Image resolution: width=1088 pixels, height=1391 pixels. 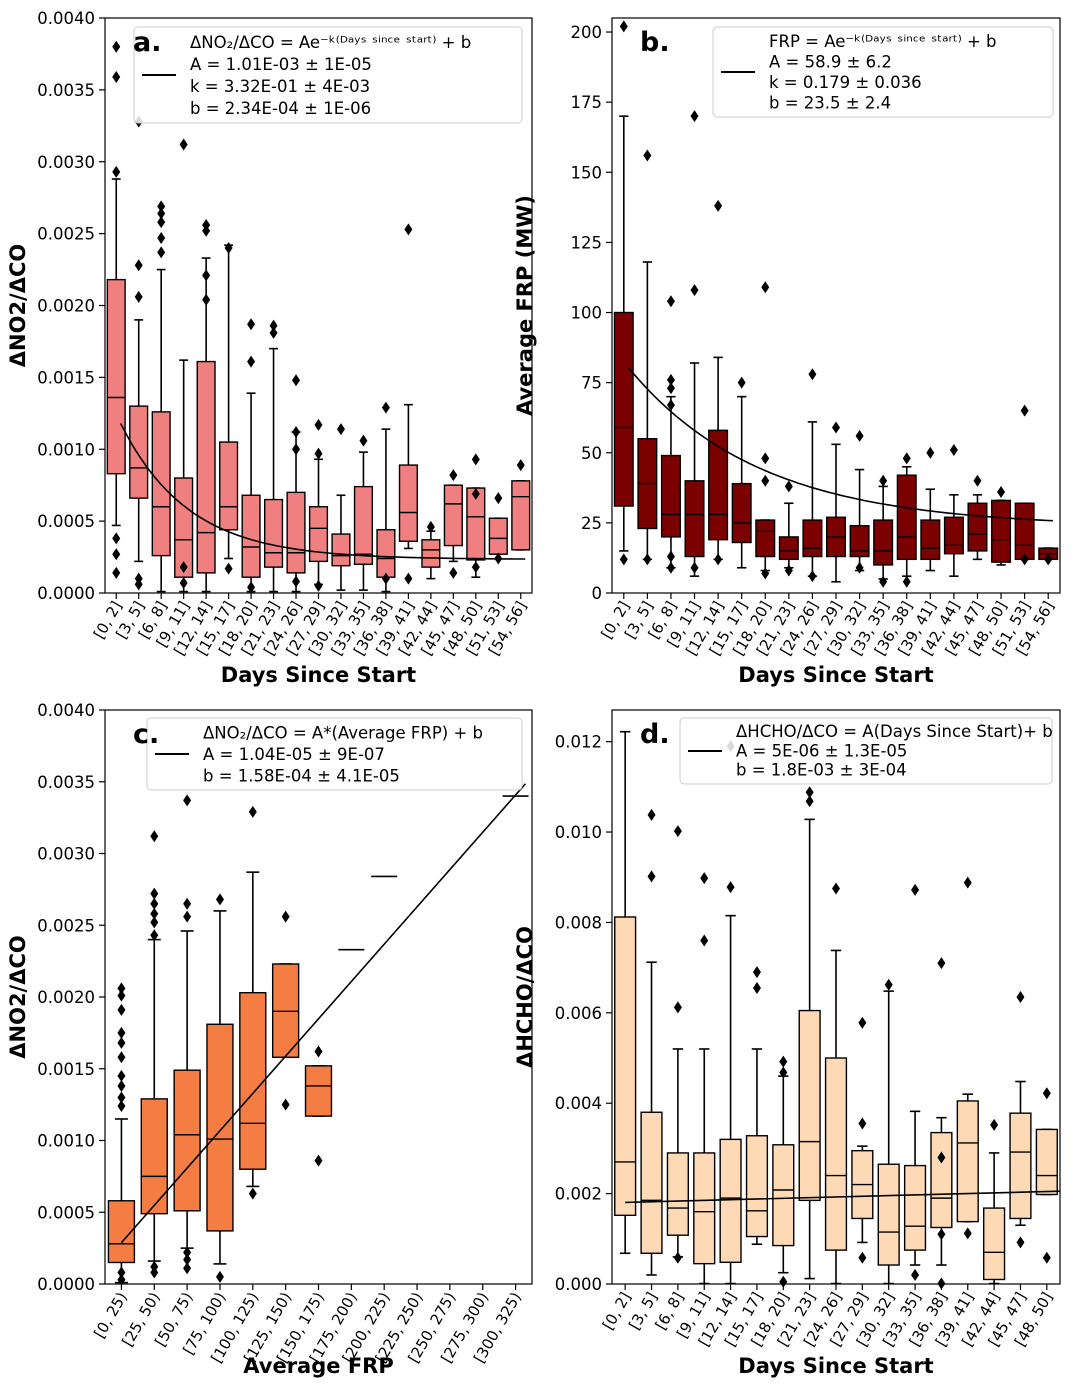 I want to click on legend-box, so click(x=328, y=75).